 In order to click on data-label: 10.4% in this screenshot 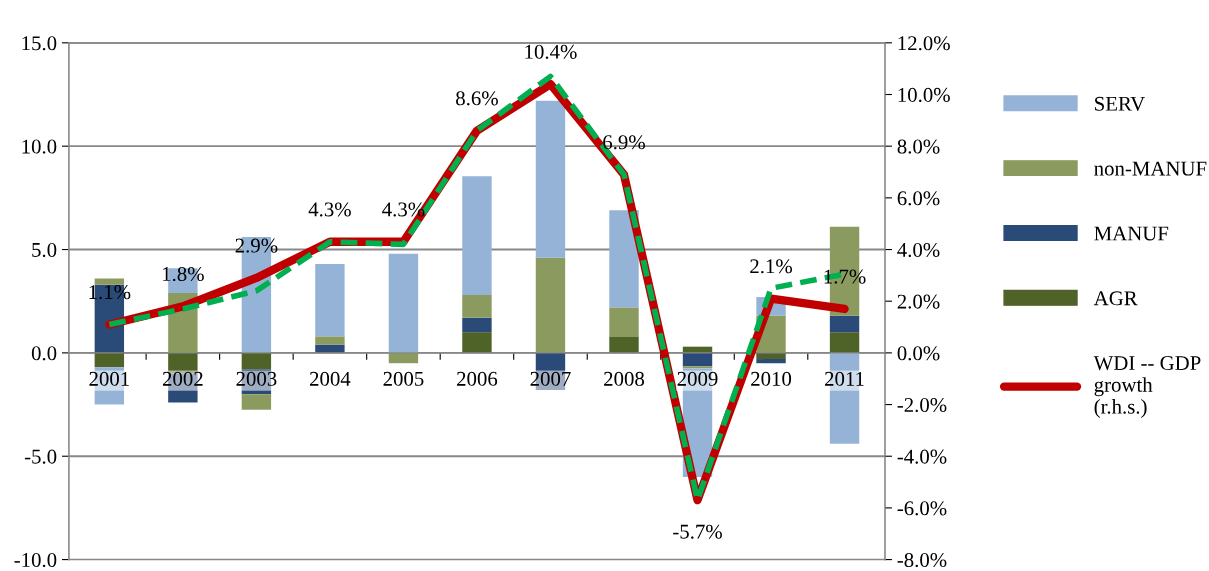, I will do `click(551, 51)`.